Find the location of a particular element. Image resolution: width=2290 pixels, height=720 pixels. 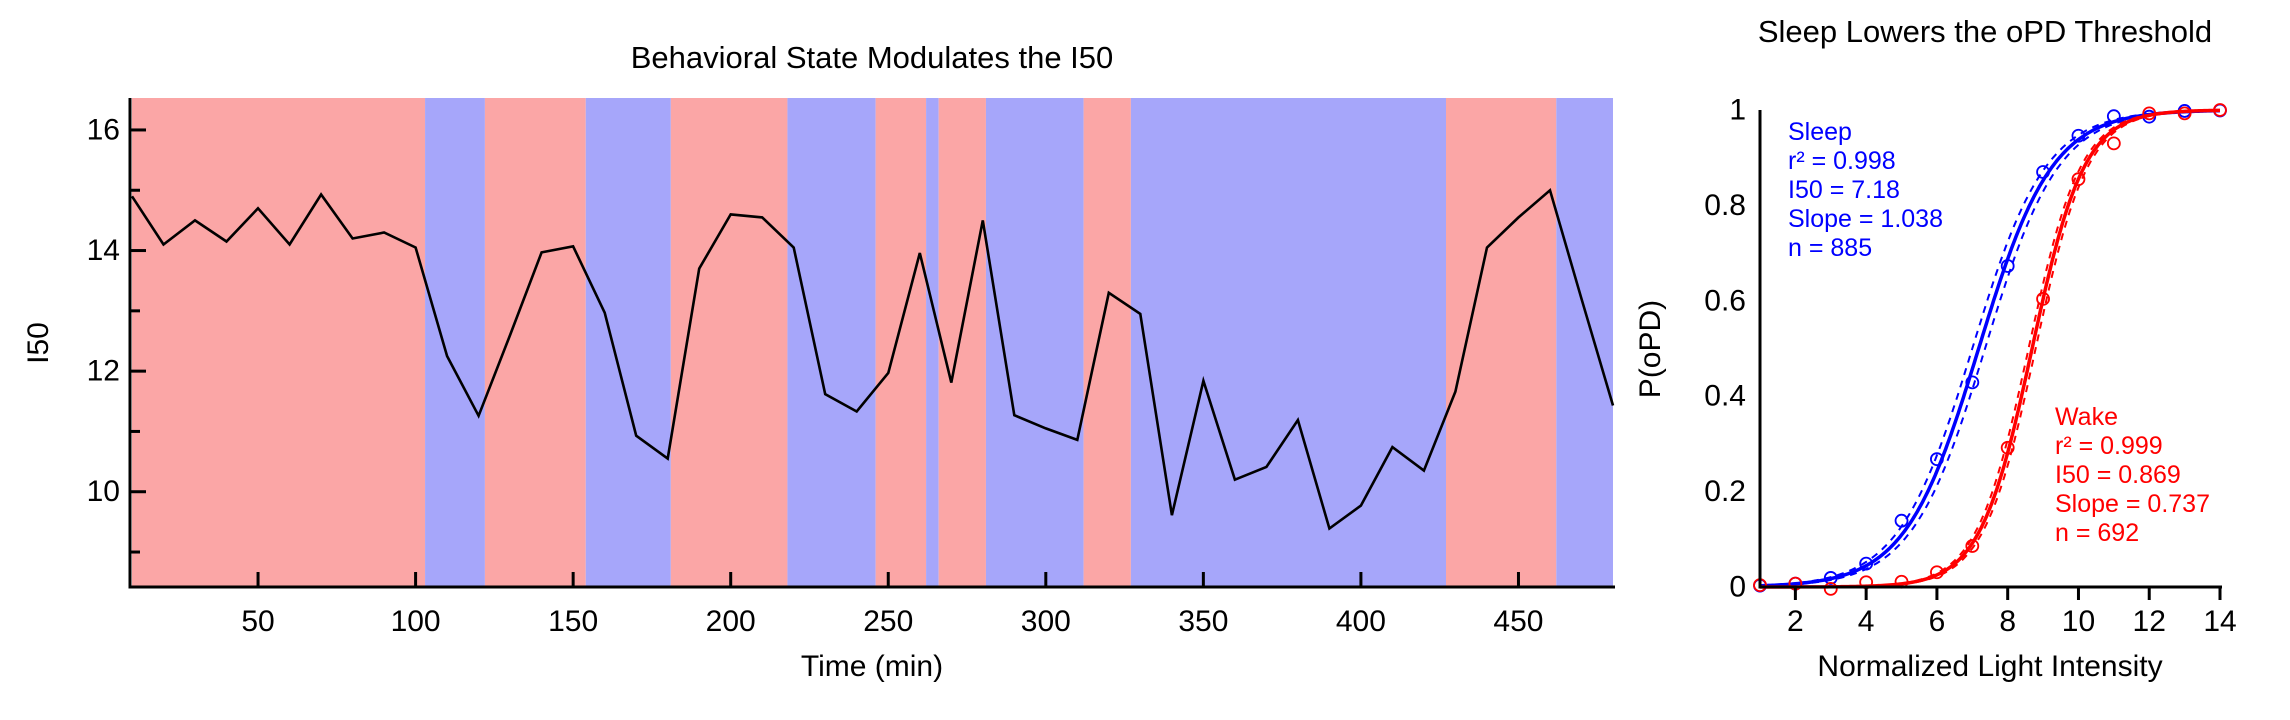

x-tick-label: 10 is located at coordinates (2078, 621).